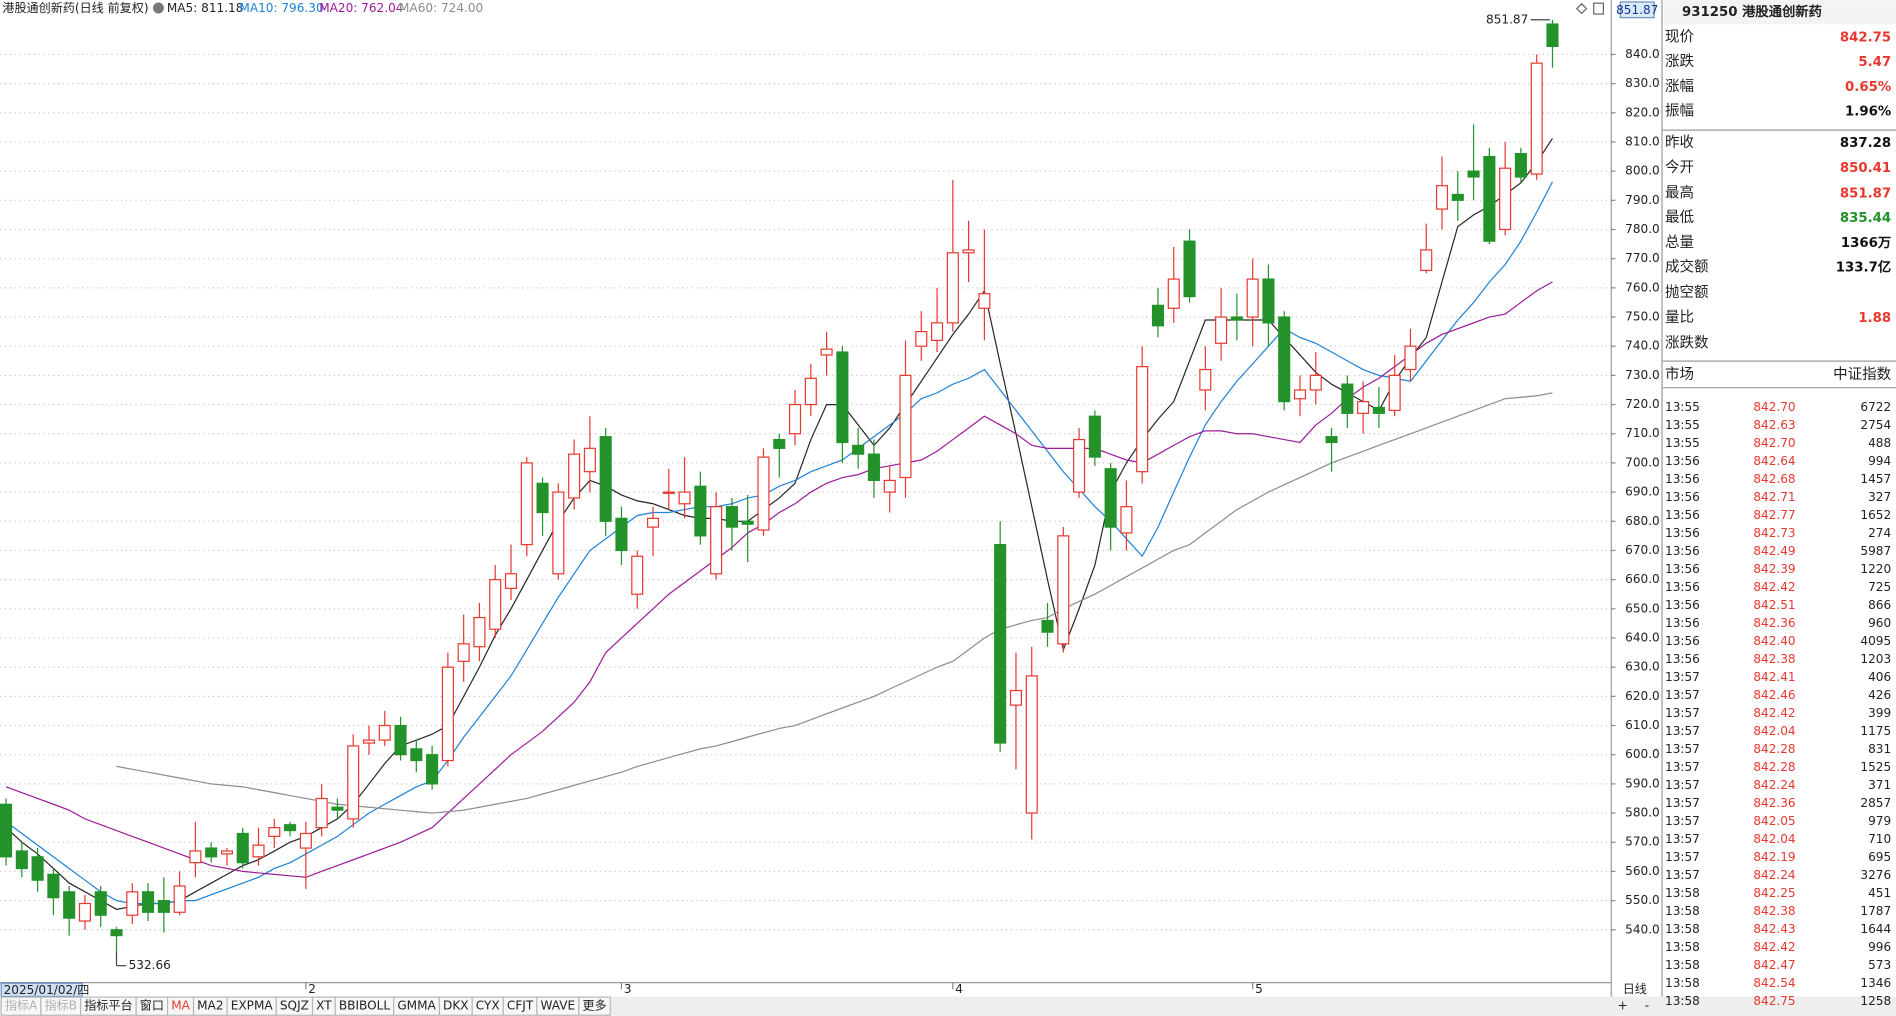 This screenshot has height=1016, width=1896. What do you see at coordinates (488, 1006) in the screenshot?
I see `toolbar-tab-label: CYX` at bounding box center [488, 1006].